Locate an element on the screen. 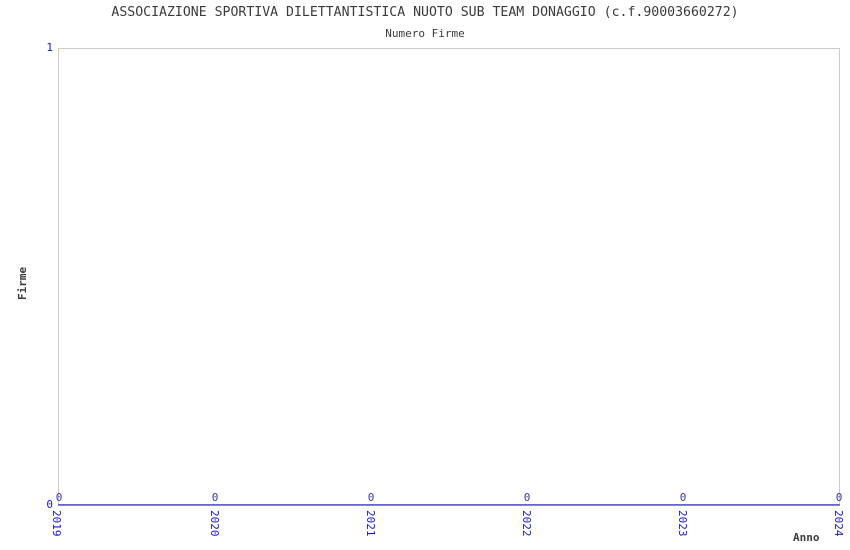  x-axis-title: Anno is located at coordinates (806, 537).